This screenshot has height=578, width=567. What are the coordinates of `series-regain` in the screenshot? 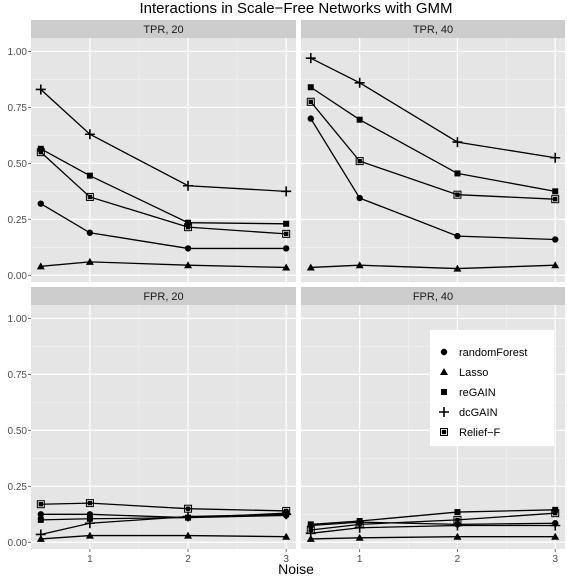 It's located at (433, 139).